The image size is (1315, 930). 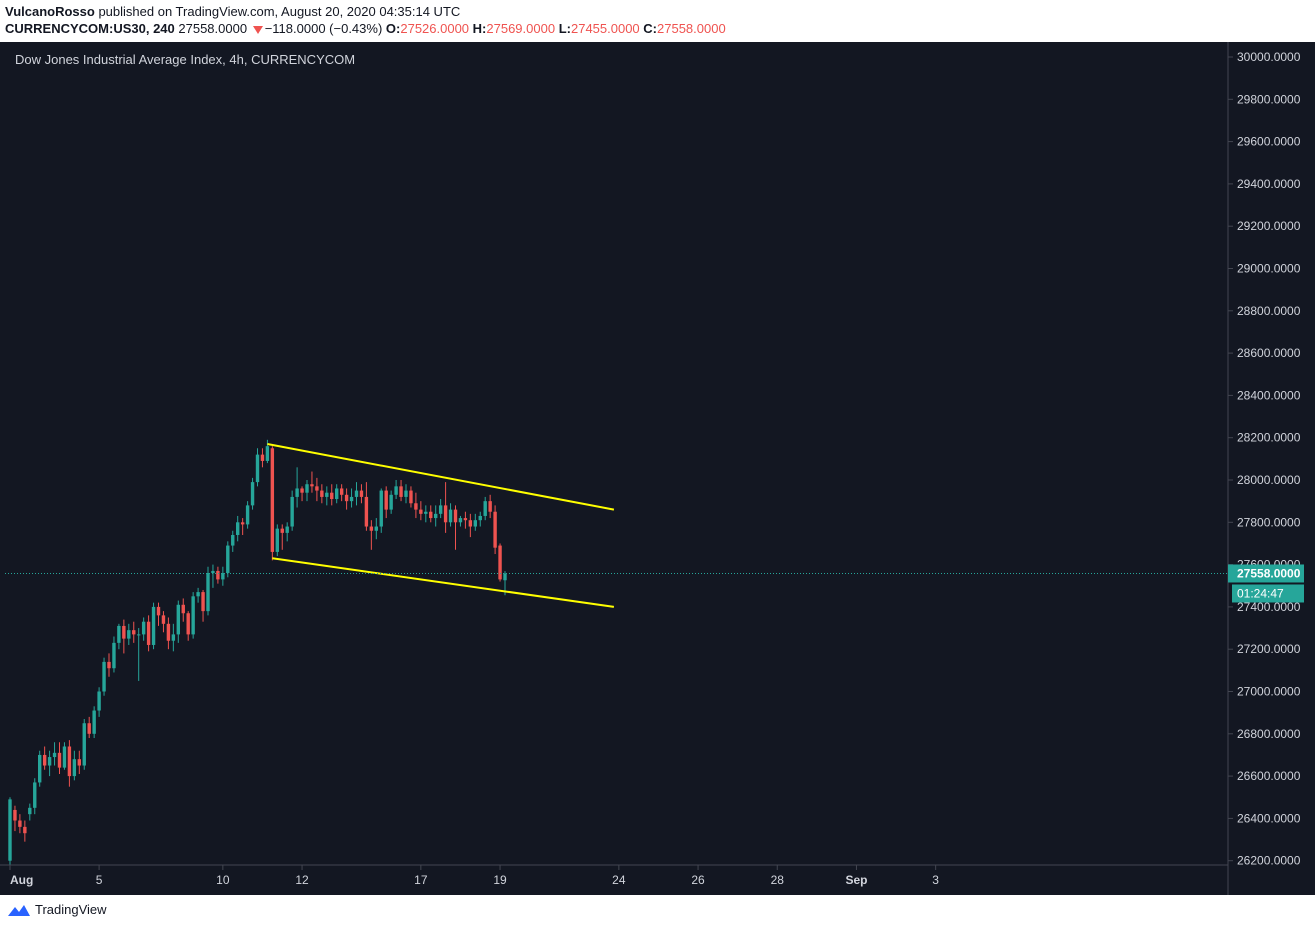 I want to click on down-arrow-icon, so click(x=257, y=29).